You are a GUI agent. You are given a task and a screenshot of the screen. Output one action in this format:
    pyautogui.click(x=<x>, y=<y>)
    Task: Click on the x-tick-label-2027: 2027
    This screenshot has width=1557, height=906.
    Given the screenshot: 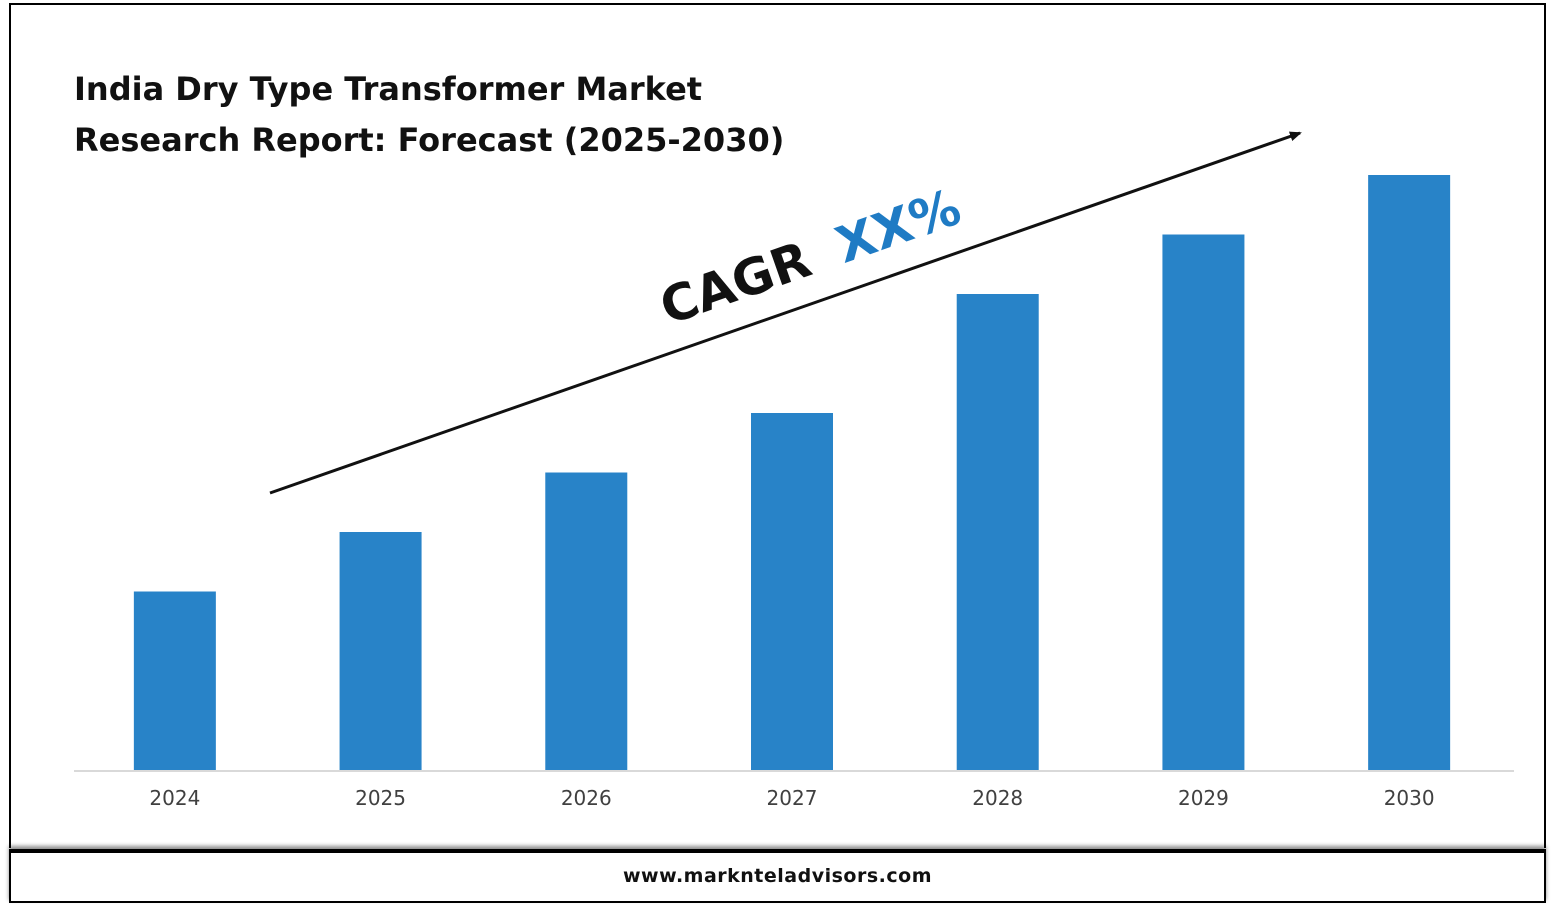 What is the action you would take?
    pyautogui.click(x=792, y=798)
    